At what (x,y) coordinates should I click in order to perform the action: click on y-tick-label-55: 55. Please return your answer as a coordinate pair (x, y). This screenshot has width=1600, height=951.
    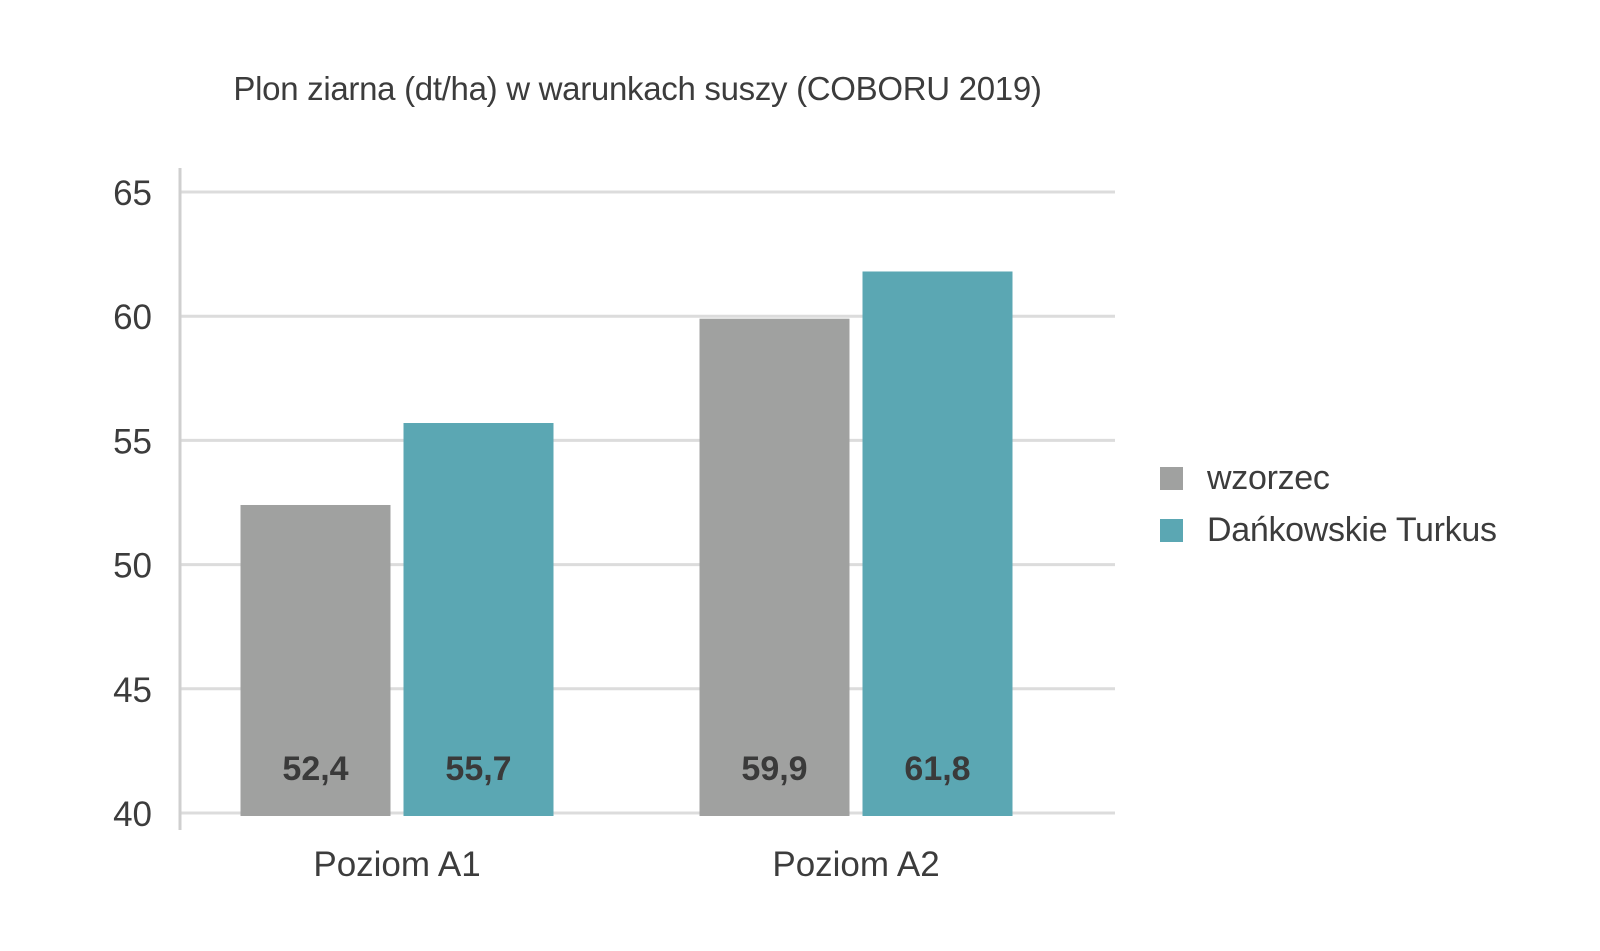
    Looking at the image, I should click on (132, 441).